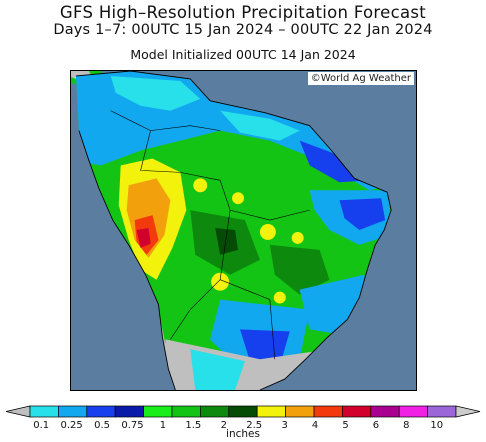 The image size is (486, 442). What do you see at coordinates (163, 425) in the screenshot?
I see `colorbar-tick-label: 1` at bounding box center [163, 425].